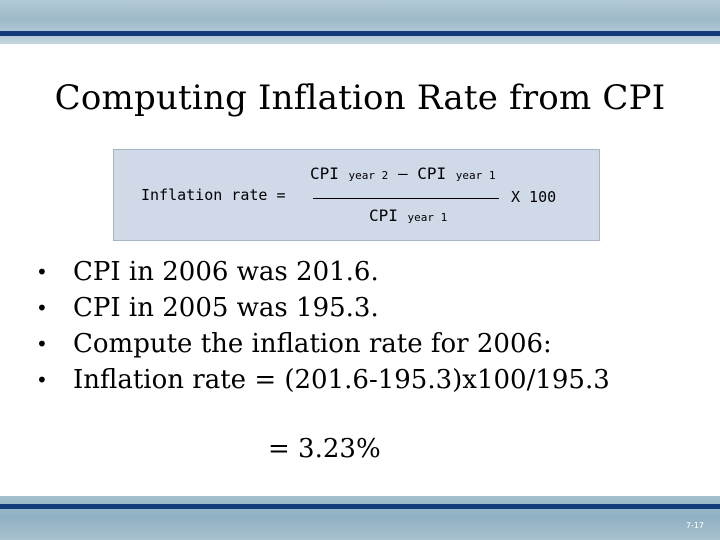 This screenshot has height=540, width=720. I want to click on formula-lhs: Inflation rate =, so click(213, 195).